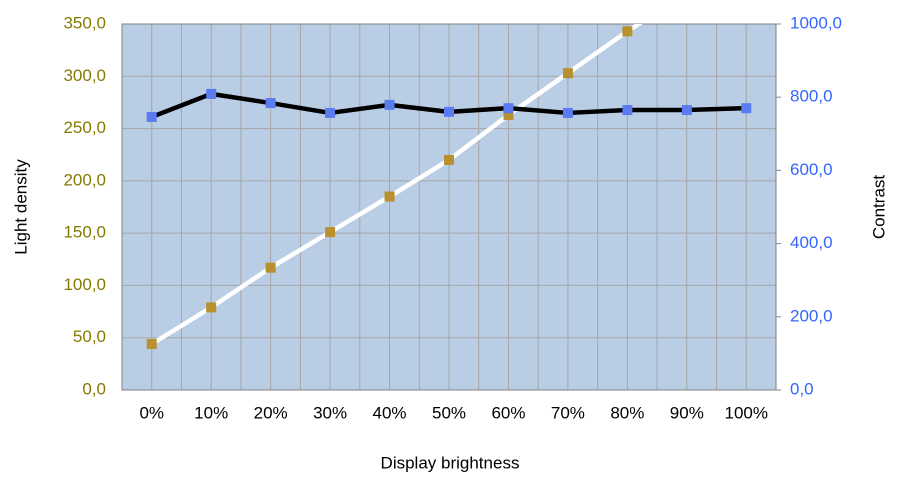 The height and width of the screenshot is (490, 900). What do you see at coordinates (802, 388) in the screenshot?
I see `y2-tick-label: 0,0` at bounding box center [802, 388].